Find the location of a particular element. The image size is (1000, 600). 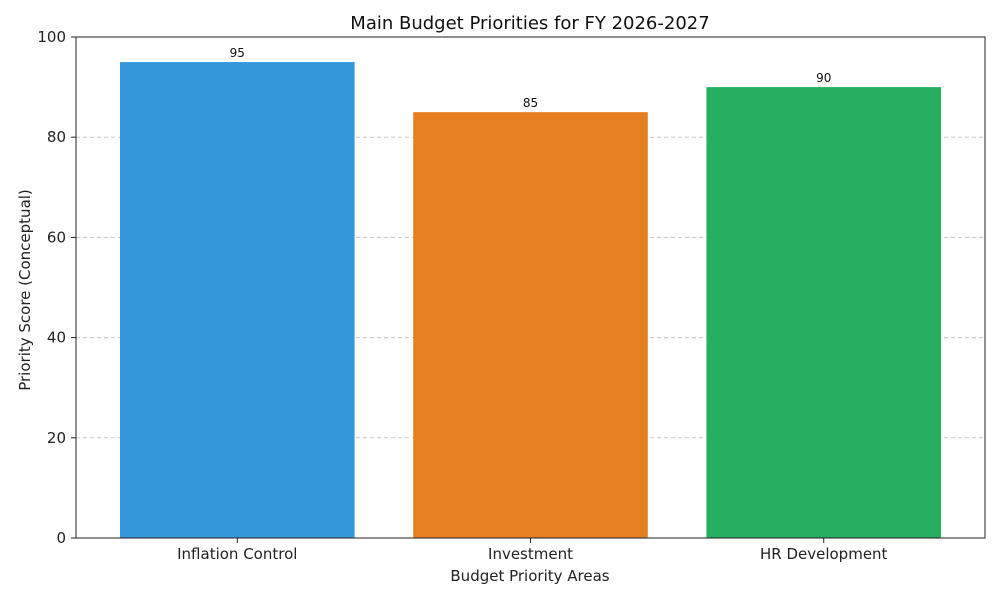

chart-title: Main Budget Priorities for FY 2026-2027 is located at coordinates (529, 23).